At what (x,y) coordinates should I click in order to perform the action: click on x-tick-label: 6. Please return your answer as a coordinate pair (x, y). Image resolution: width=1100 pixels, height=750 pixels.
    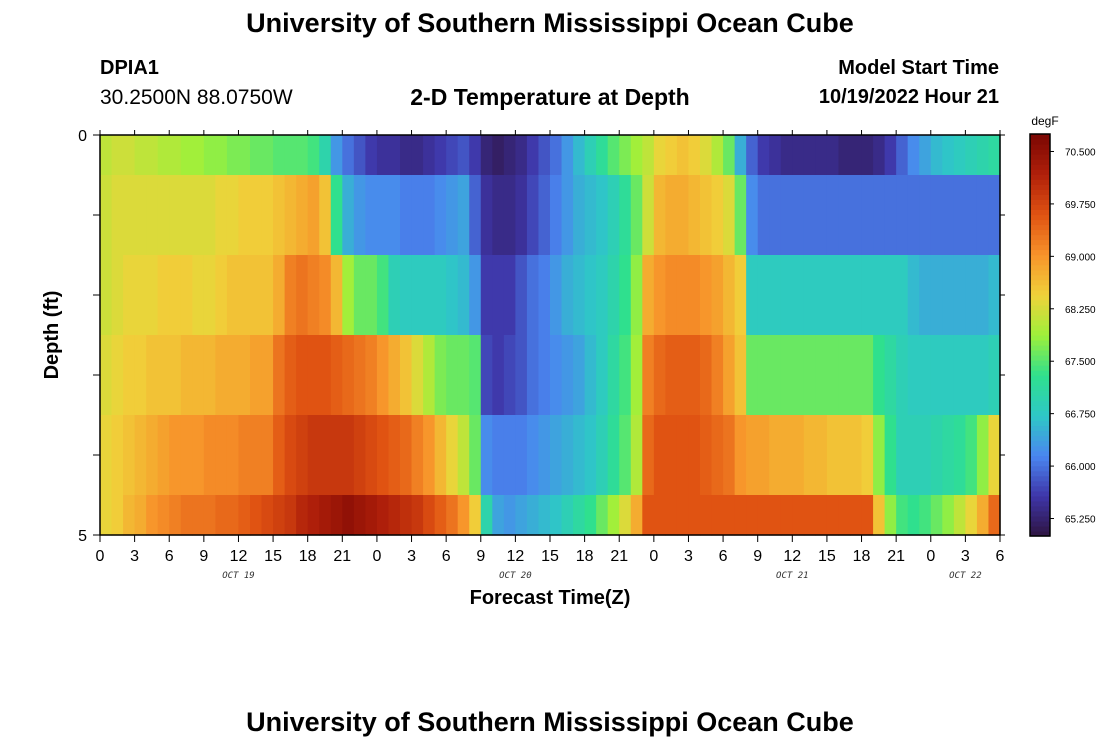
    Looking at the image, I should click on (1000, 556).